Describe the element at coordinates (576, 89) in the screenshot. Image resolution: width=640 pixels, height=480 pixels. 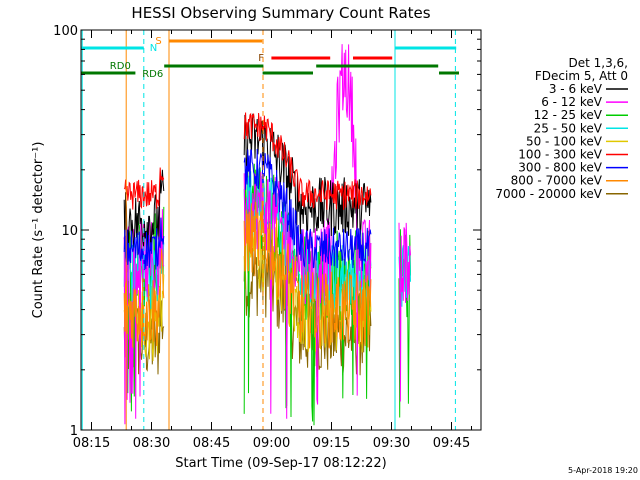
I see `legend-label-0: 3 - 6 keV` at that location.